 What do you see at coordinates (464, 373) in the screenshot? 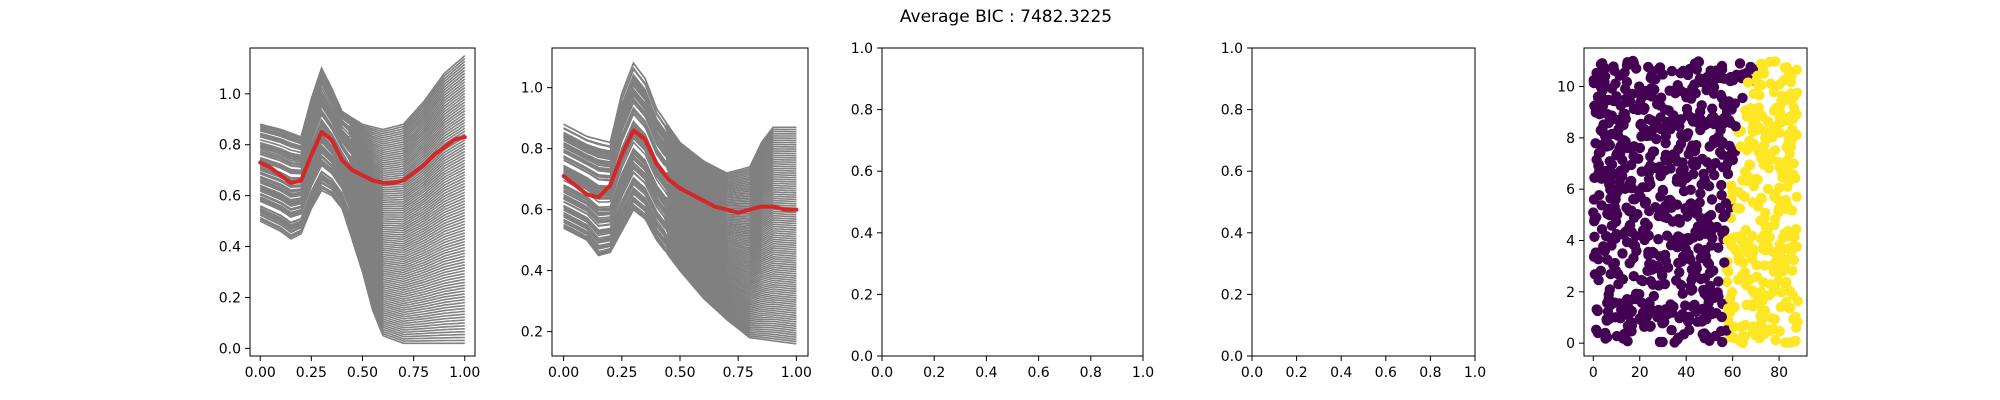
I see `x-tick-label: 1.00` at bounding box center [464, 373].